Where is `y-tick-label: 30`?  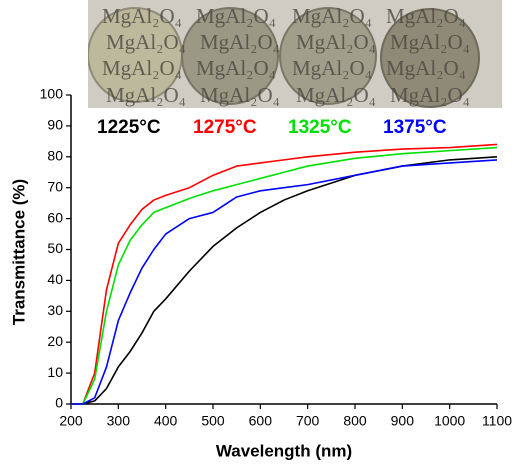 y-tick-label: 30 is located at coordinates (55, 310).